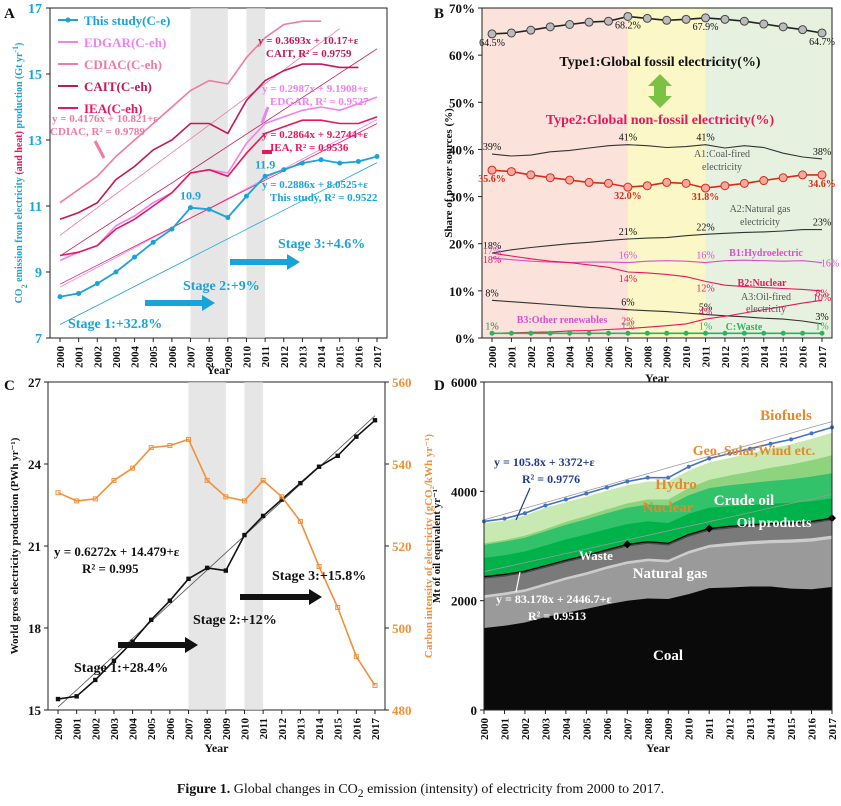  I want to click on equation-line1: y = 0.6272x + 14.479+ε, so click(117, 551).